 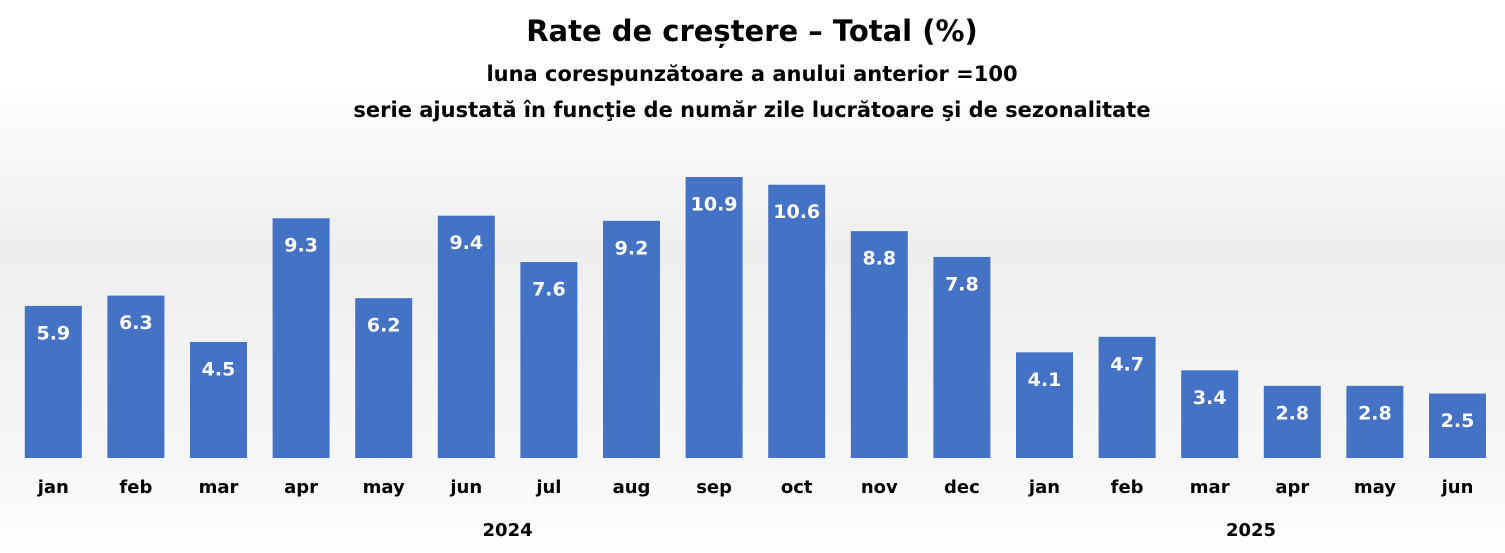 I want to click on x-tick-label: oct, so click(x=797, y=487).